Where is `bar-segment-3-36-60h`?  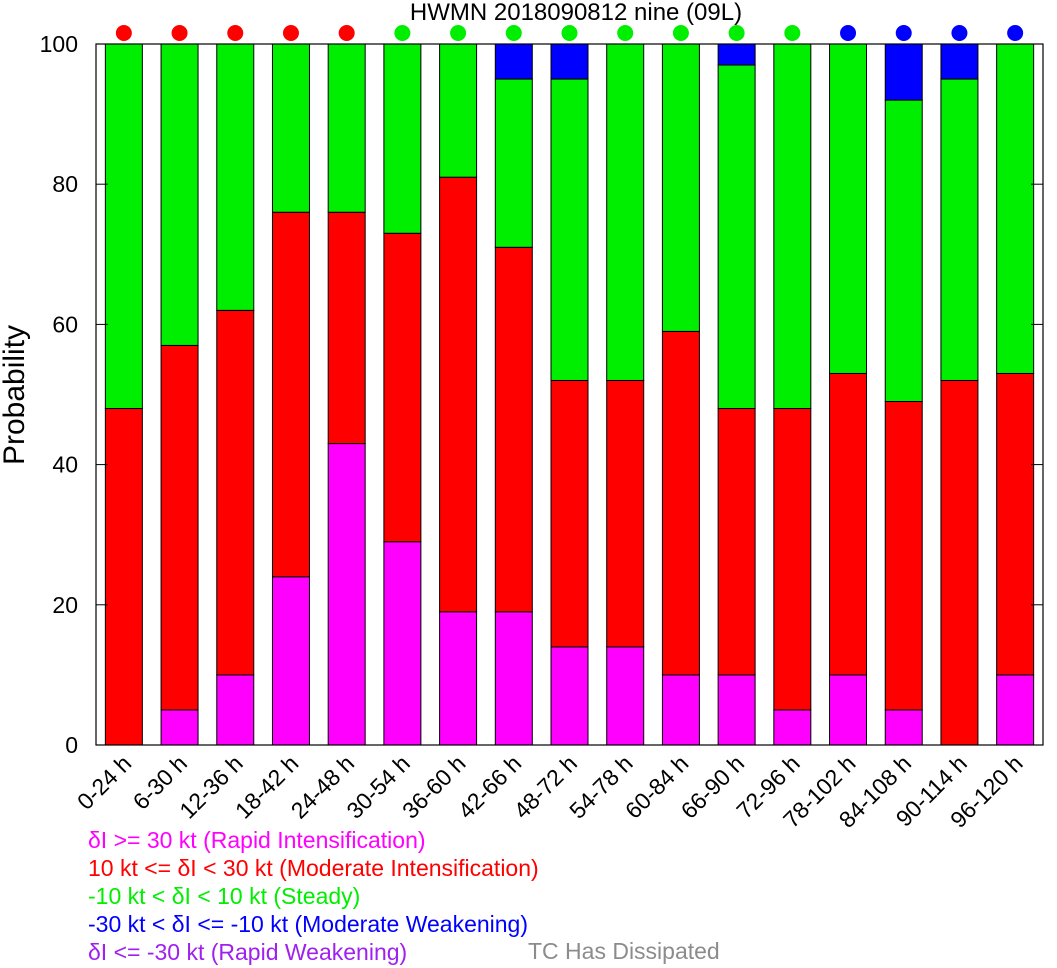
bar-segment-3-36-60h is located at coordinates (458, 110).